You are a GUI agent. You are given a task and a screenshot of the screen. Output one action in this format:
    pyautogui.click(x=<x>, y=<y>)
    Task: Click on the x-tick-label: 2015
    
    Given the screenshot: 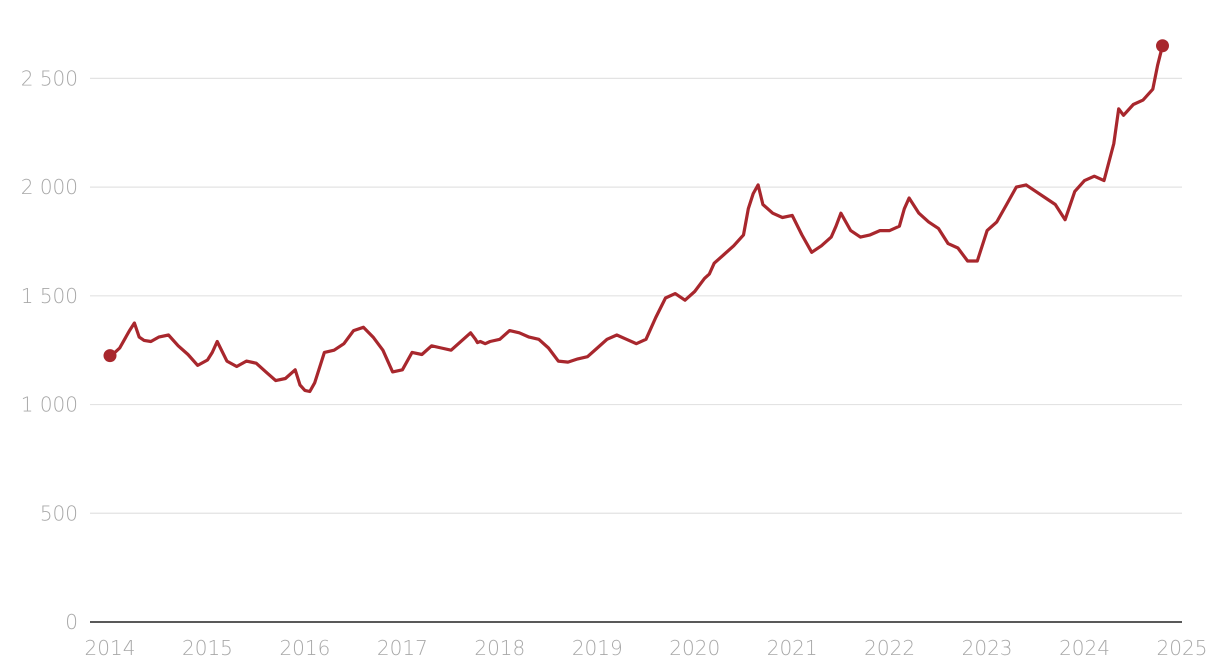 What is the action you would take?
    pyautogui.click(x=207, y=648)
    